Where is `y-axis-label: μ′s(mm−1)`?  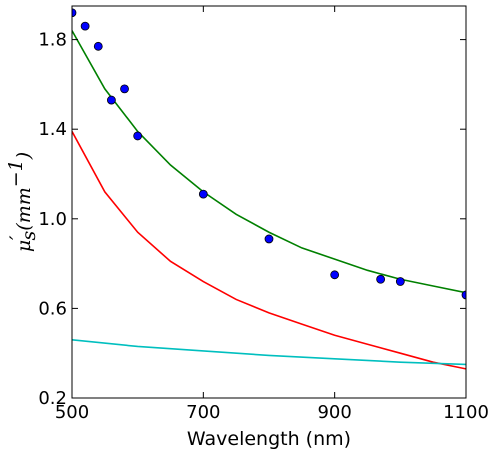 y-axis-label: μ′s(mm−1) is located at coordinates (22, 202).